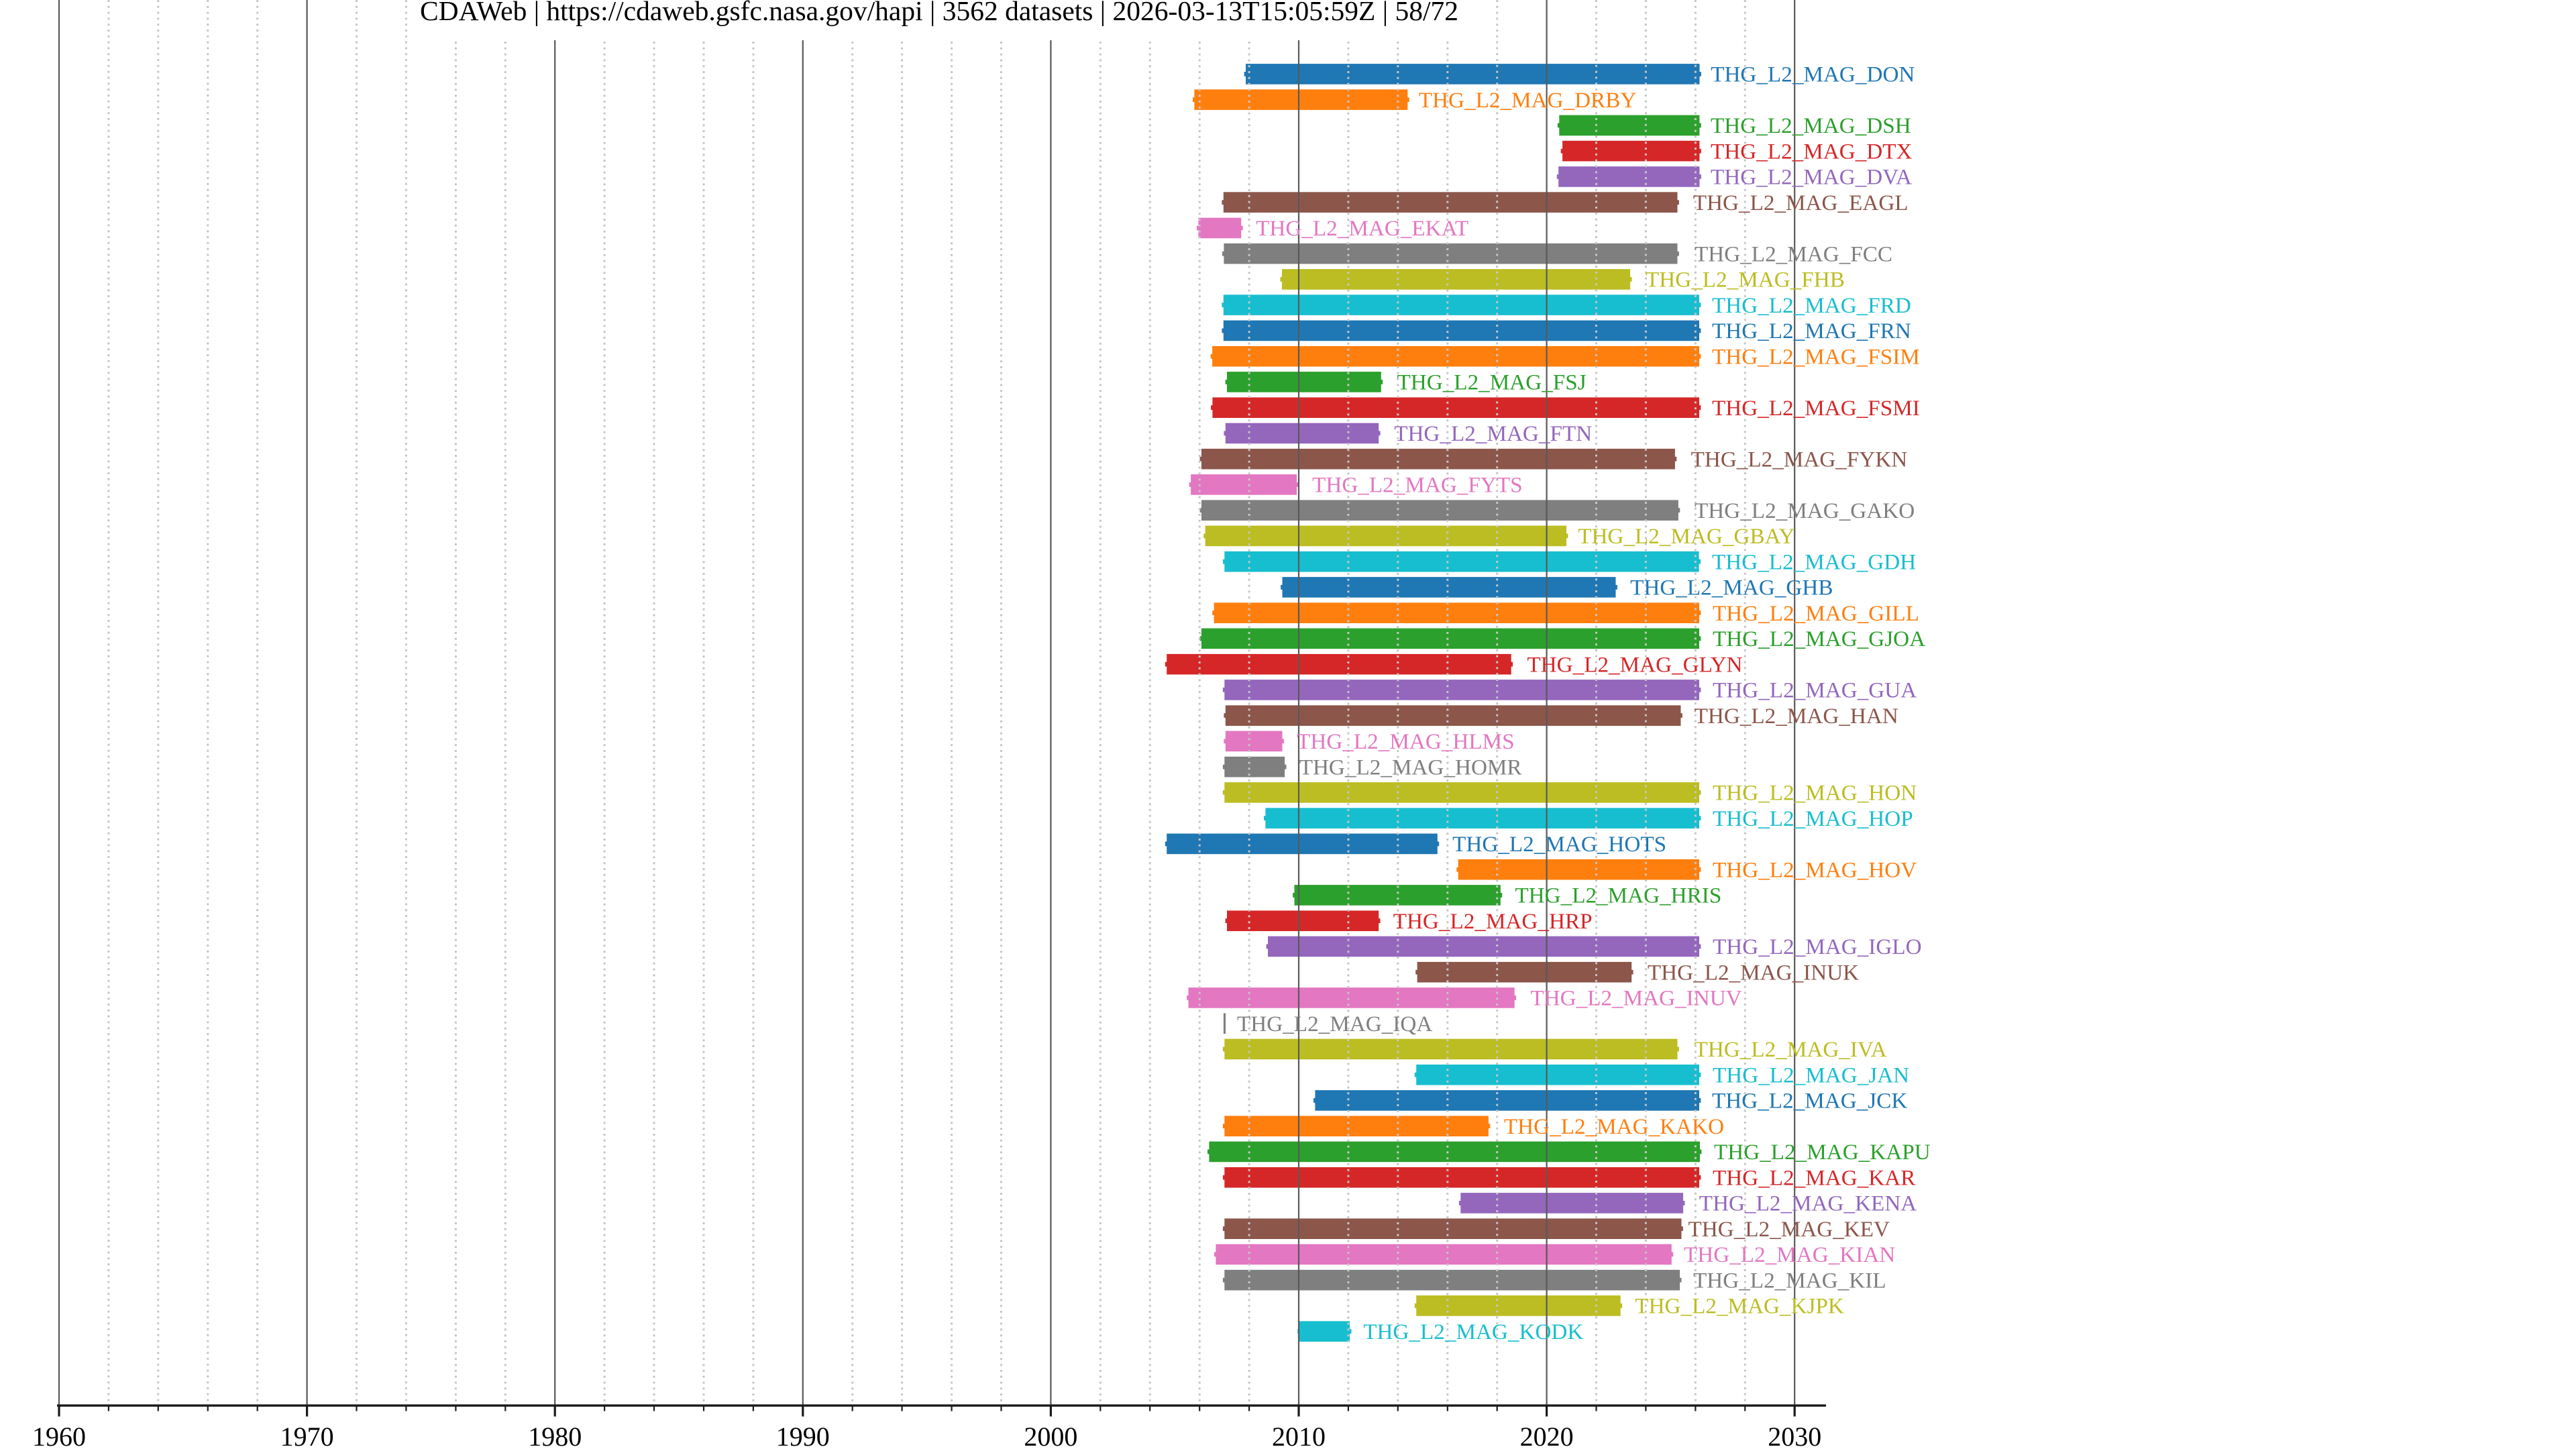 The width and height of the screenshot is (2576, 1449). What do you see at coordinates (1808, 1203) in the screenshot?
I see `svg-text: THG_L2_MAG_KENA` at bounding box center [1808, 1203].